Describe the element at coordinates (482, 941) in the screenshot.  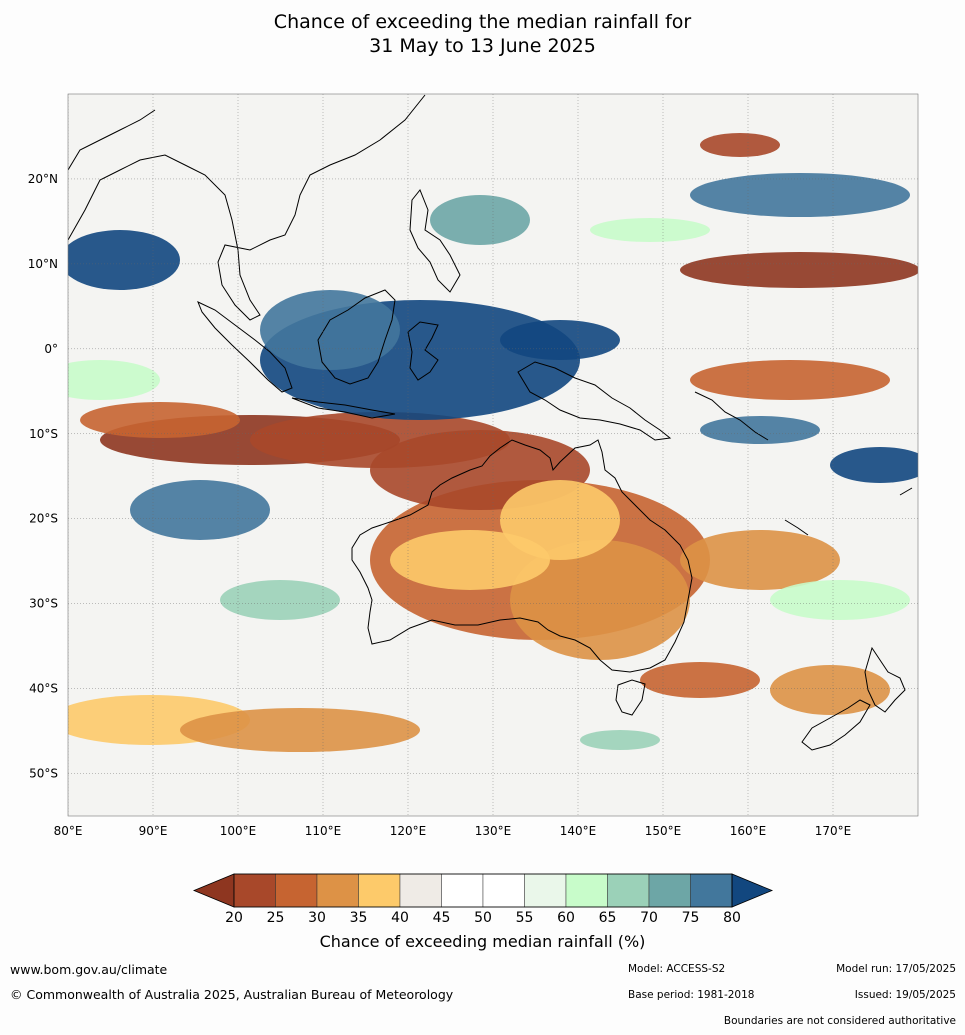
I see `colorbar-label: Chance of exceeding median rainfall (%)` at that location.